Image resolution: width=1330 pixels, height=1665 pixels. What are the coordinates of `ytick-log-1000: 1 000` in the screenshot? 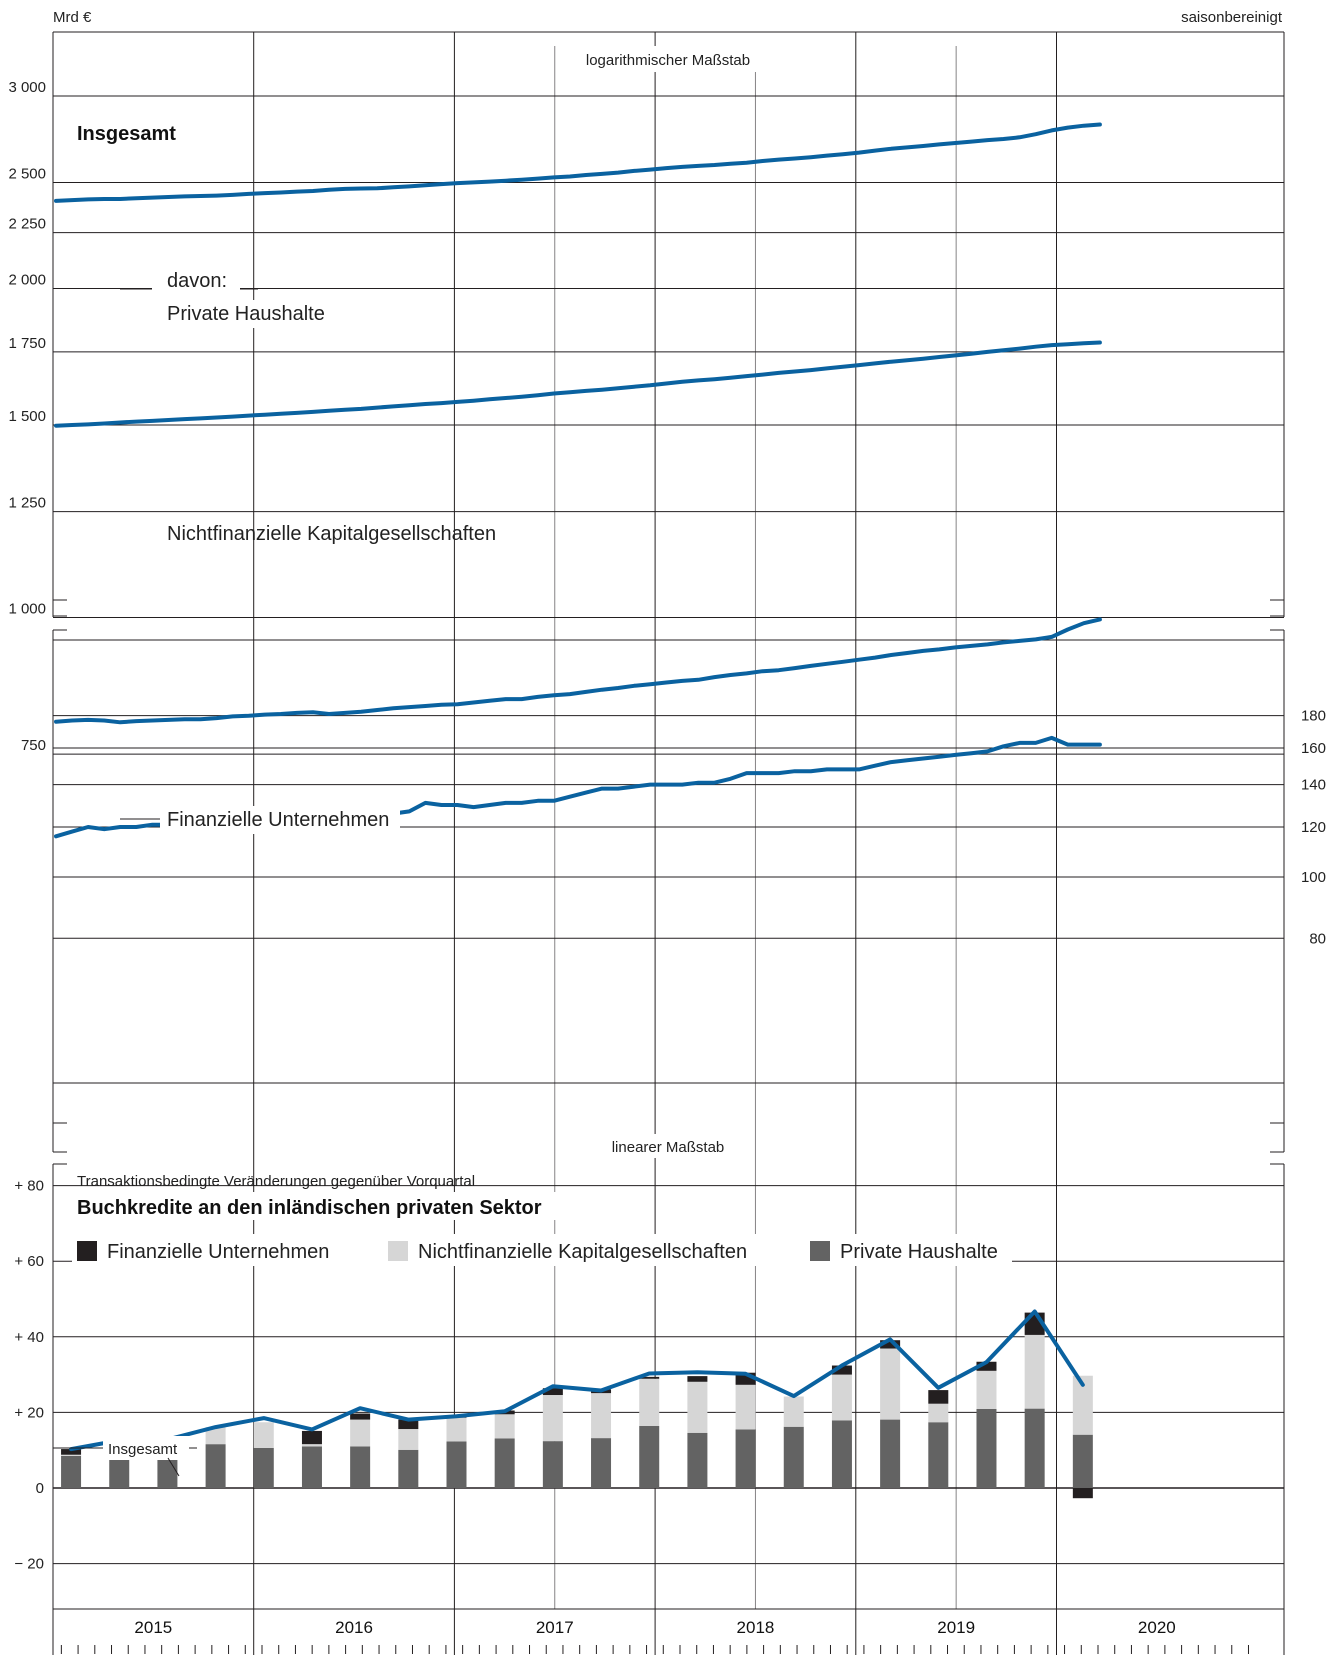 It's located at (27, 609).